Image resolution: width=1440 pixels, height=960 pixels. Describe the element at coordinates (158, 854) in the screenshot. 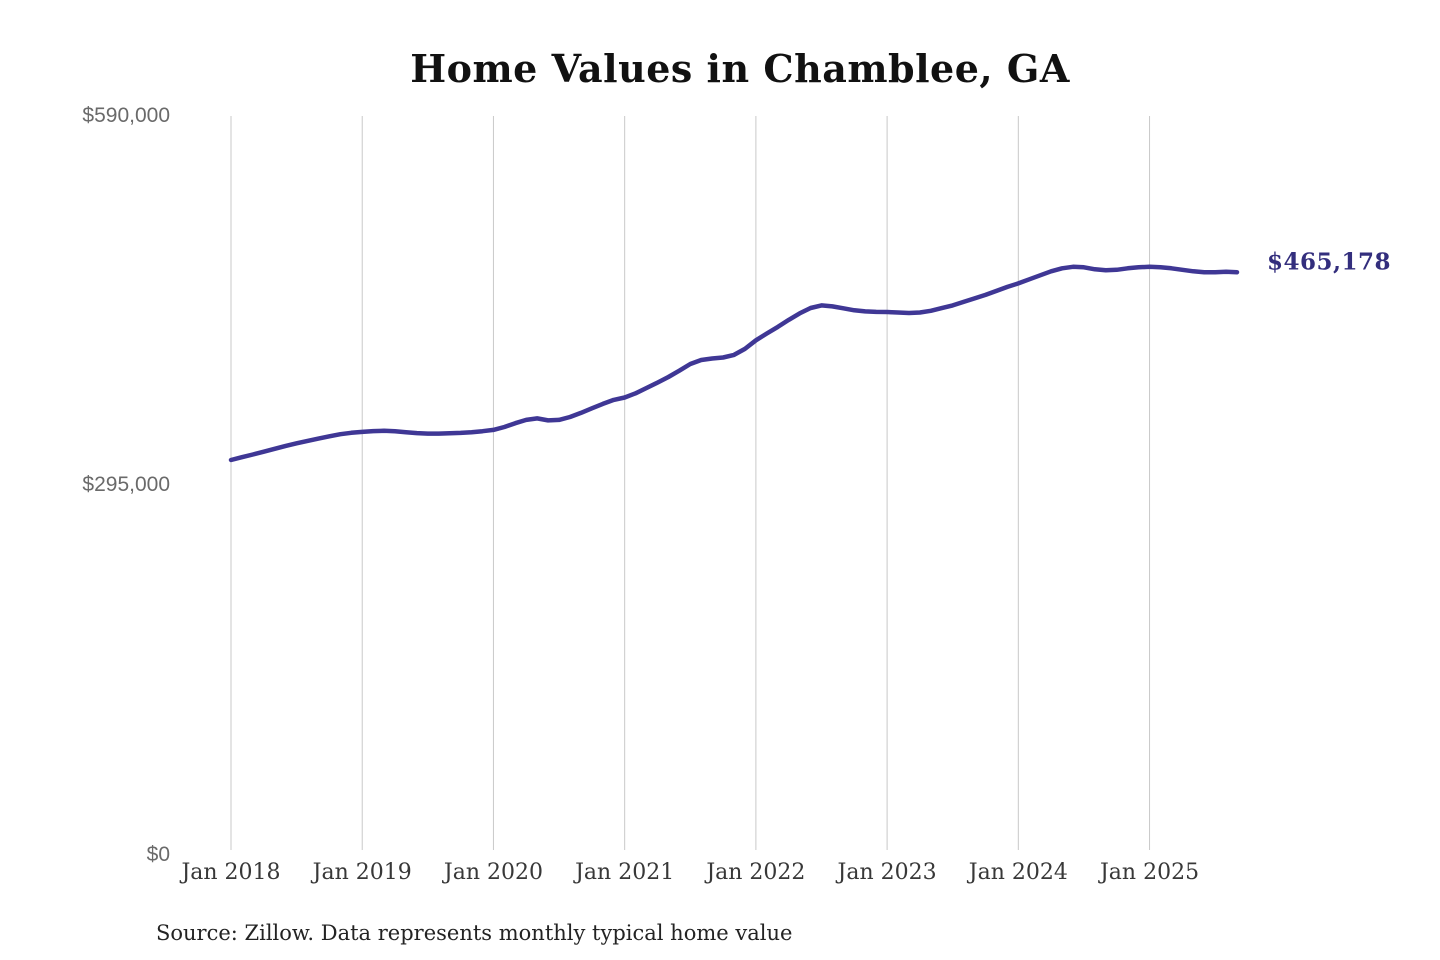

I see `y-axis-label-0: $0` at that location.